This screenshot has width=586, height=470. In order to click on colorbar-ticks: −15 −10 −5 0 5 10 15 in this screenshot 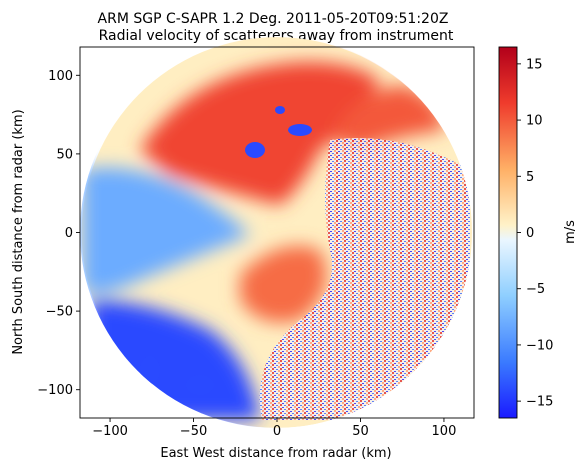, I will do `click(535, 233)`.